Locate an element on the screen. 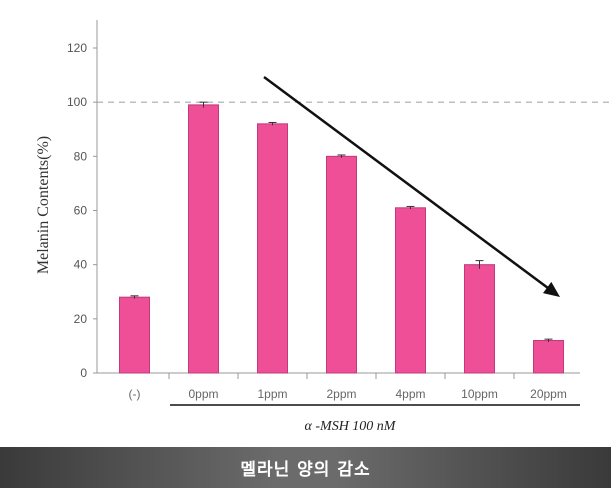 This screenshot has width=611, height=488. y-tick-labels: 0 20 40 60 80 100 120 is located at coordinates (77, 210).